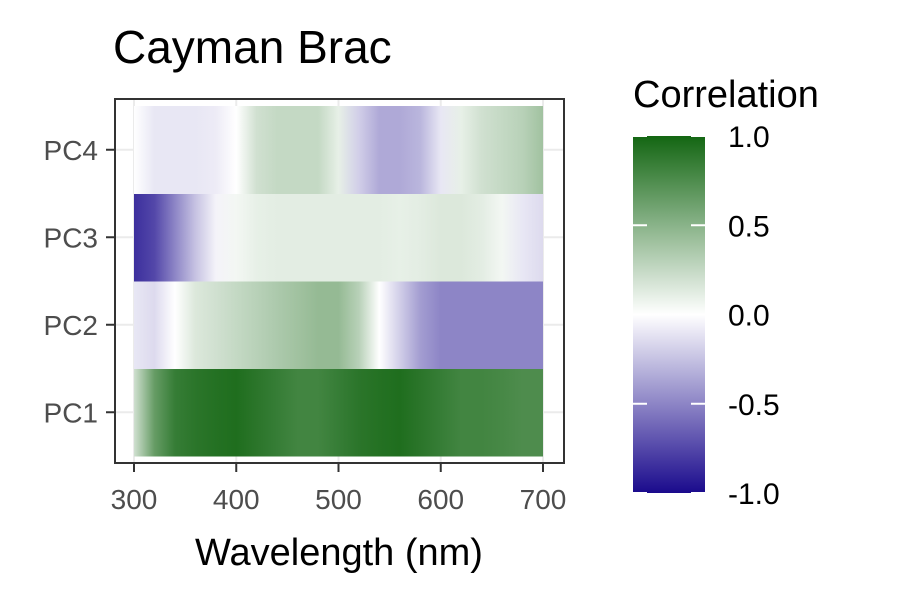  I want to click on x-tick-label-300: 300, so click(134, 499).